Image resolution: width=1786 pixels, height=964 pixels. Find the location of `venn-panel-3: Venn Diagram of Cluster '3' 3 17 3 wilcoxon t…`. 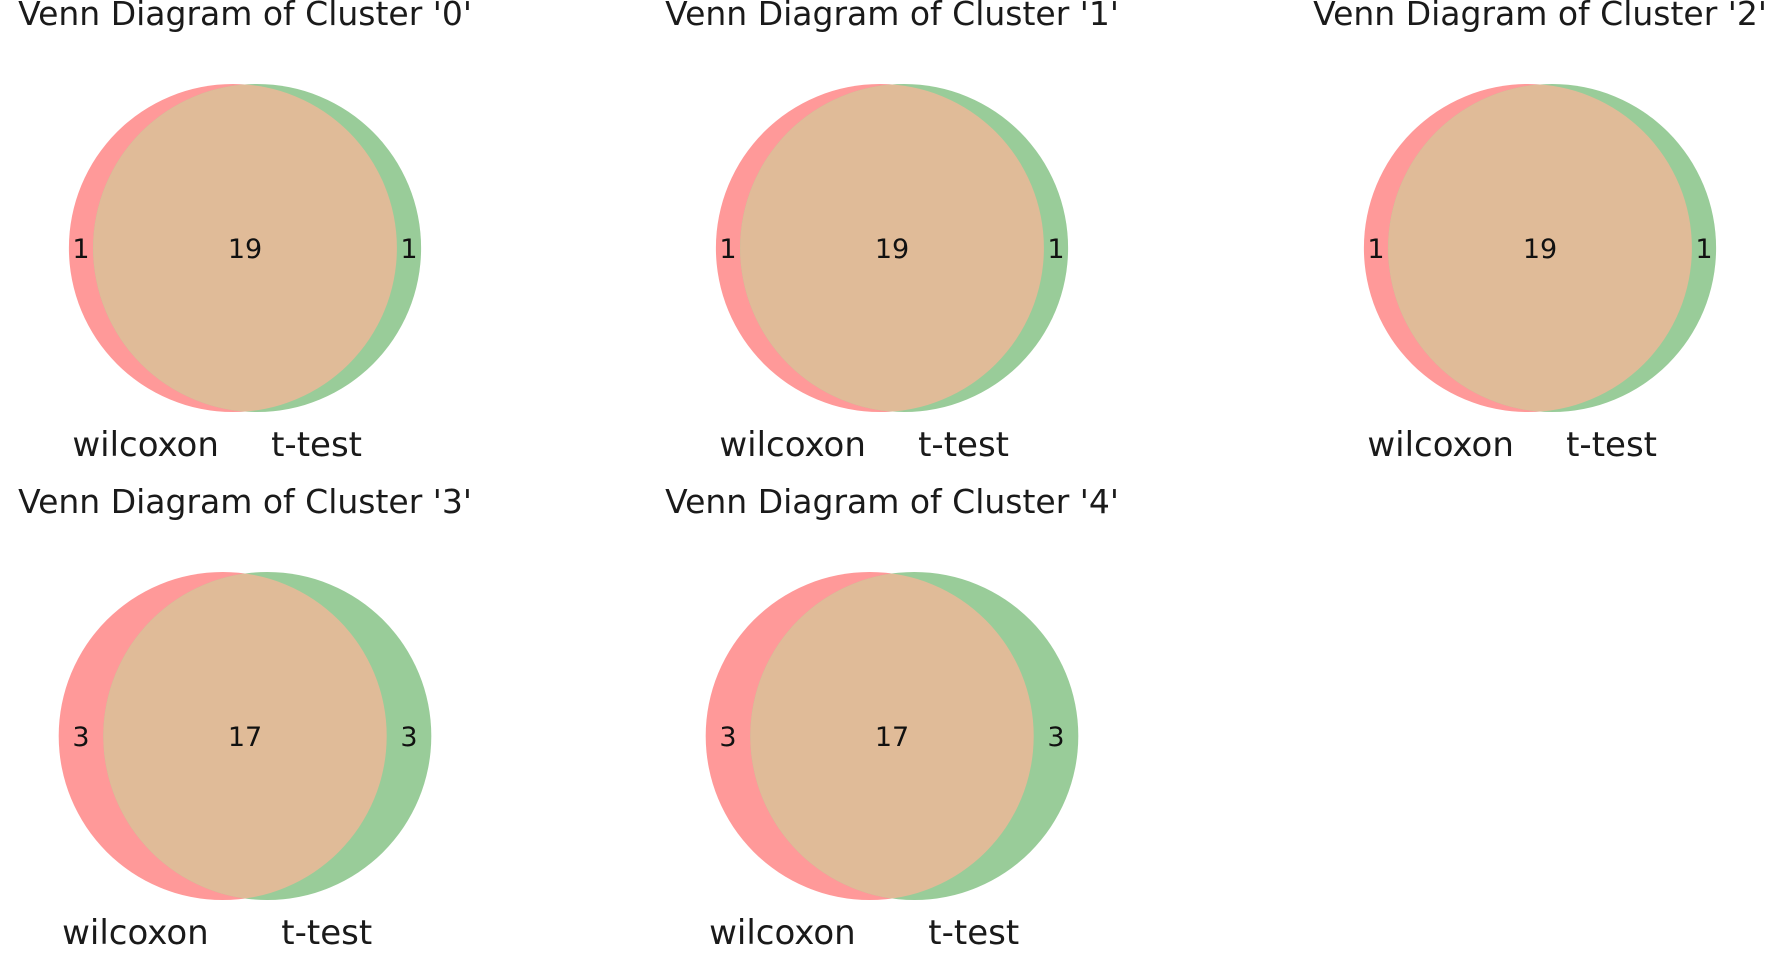

venn-panel-3: Venn Diagram of Cluster '3' 3 17 3 wilcoxon t… is located at coordinates (245, 717).